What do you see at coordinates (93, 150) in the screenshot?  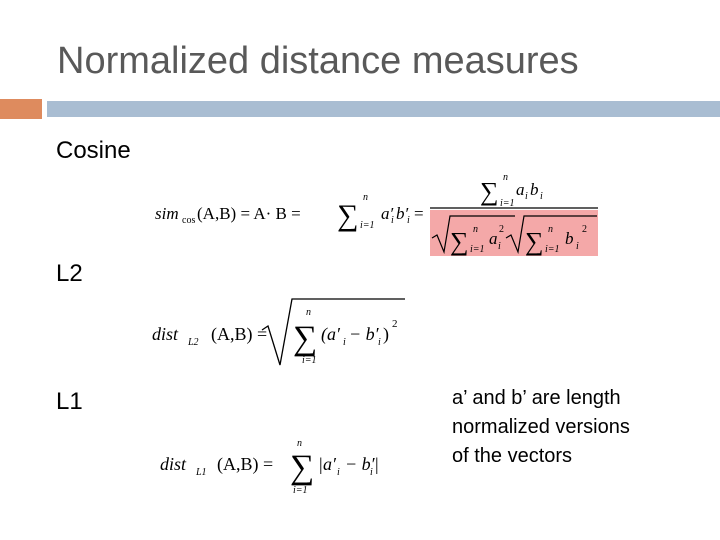 I see `section-label: Cosine` at bounding box center [93, 150].